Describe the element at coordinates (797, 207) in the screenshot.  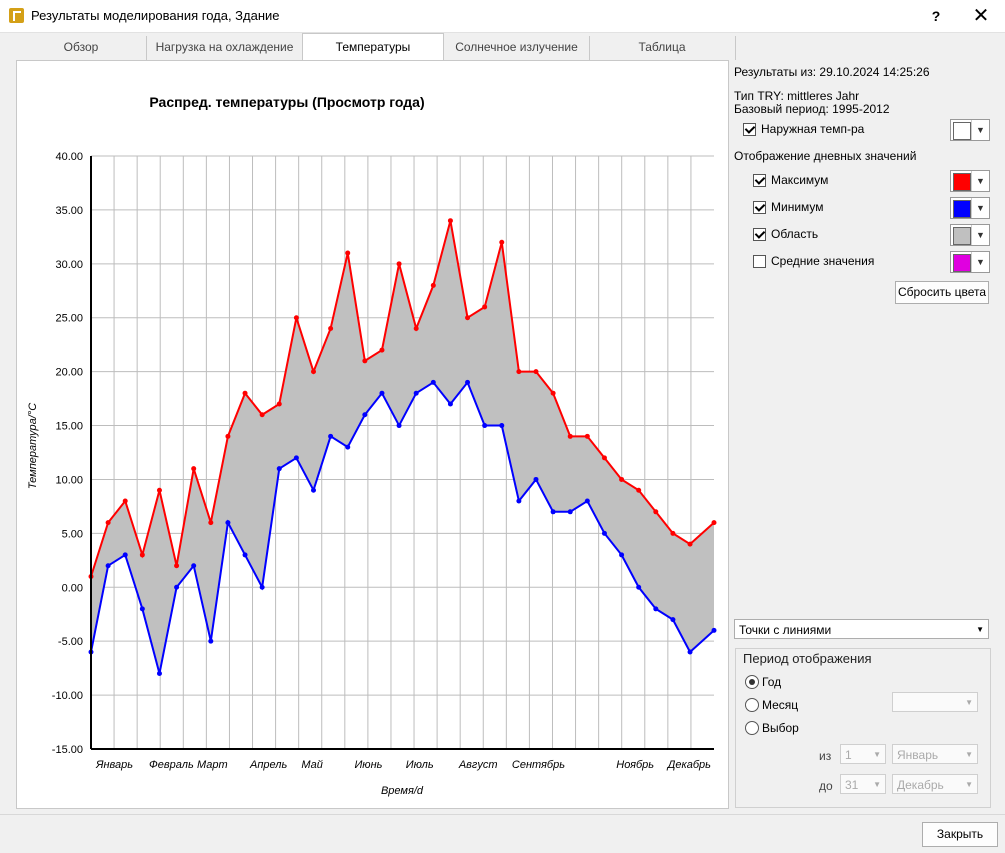
I see `min-label: Минимум` at that location.